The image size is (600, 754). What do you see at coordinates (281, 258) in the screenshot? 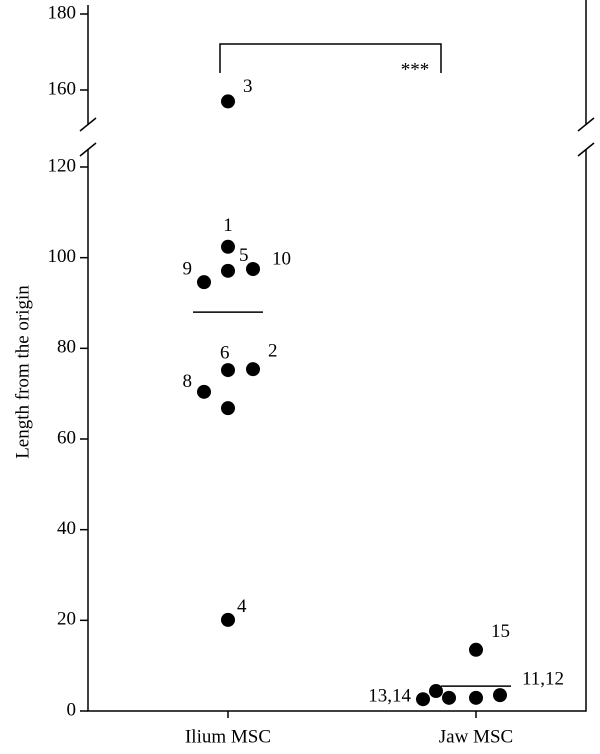
I see `point-label: 10` at bounding box center [281, 258].